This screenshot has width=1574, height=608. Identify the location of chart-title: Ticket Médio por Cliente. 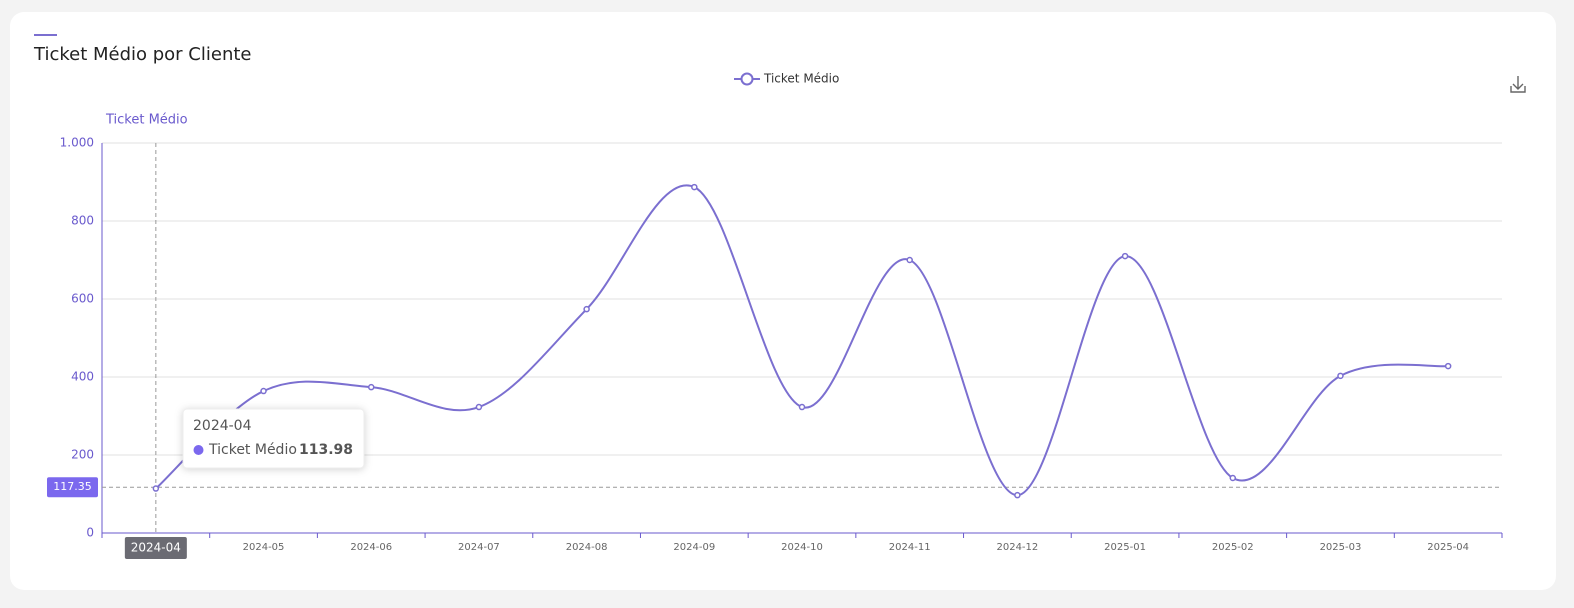
(142, 54).